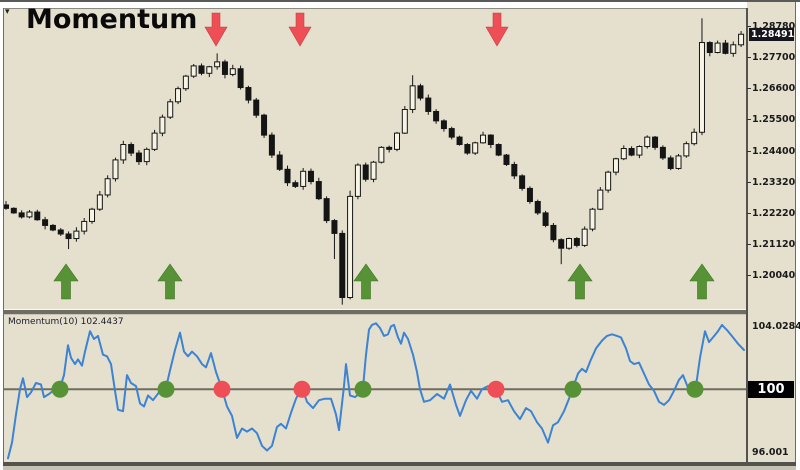 The height and width of the screenshot is (470, 800). Describe the element at coordinates (774, 275) in the screenshot. I see `price-axis-label: 1.20040` at that location.